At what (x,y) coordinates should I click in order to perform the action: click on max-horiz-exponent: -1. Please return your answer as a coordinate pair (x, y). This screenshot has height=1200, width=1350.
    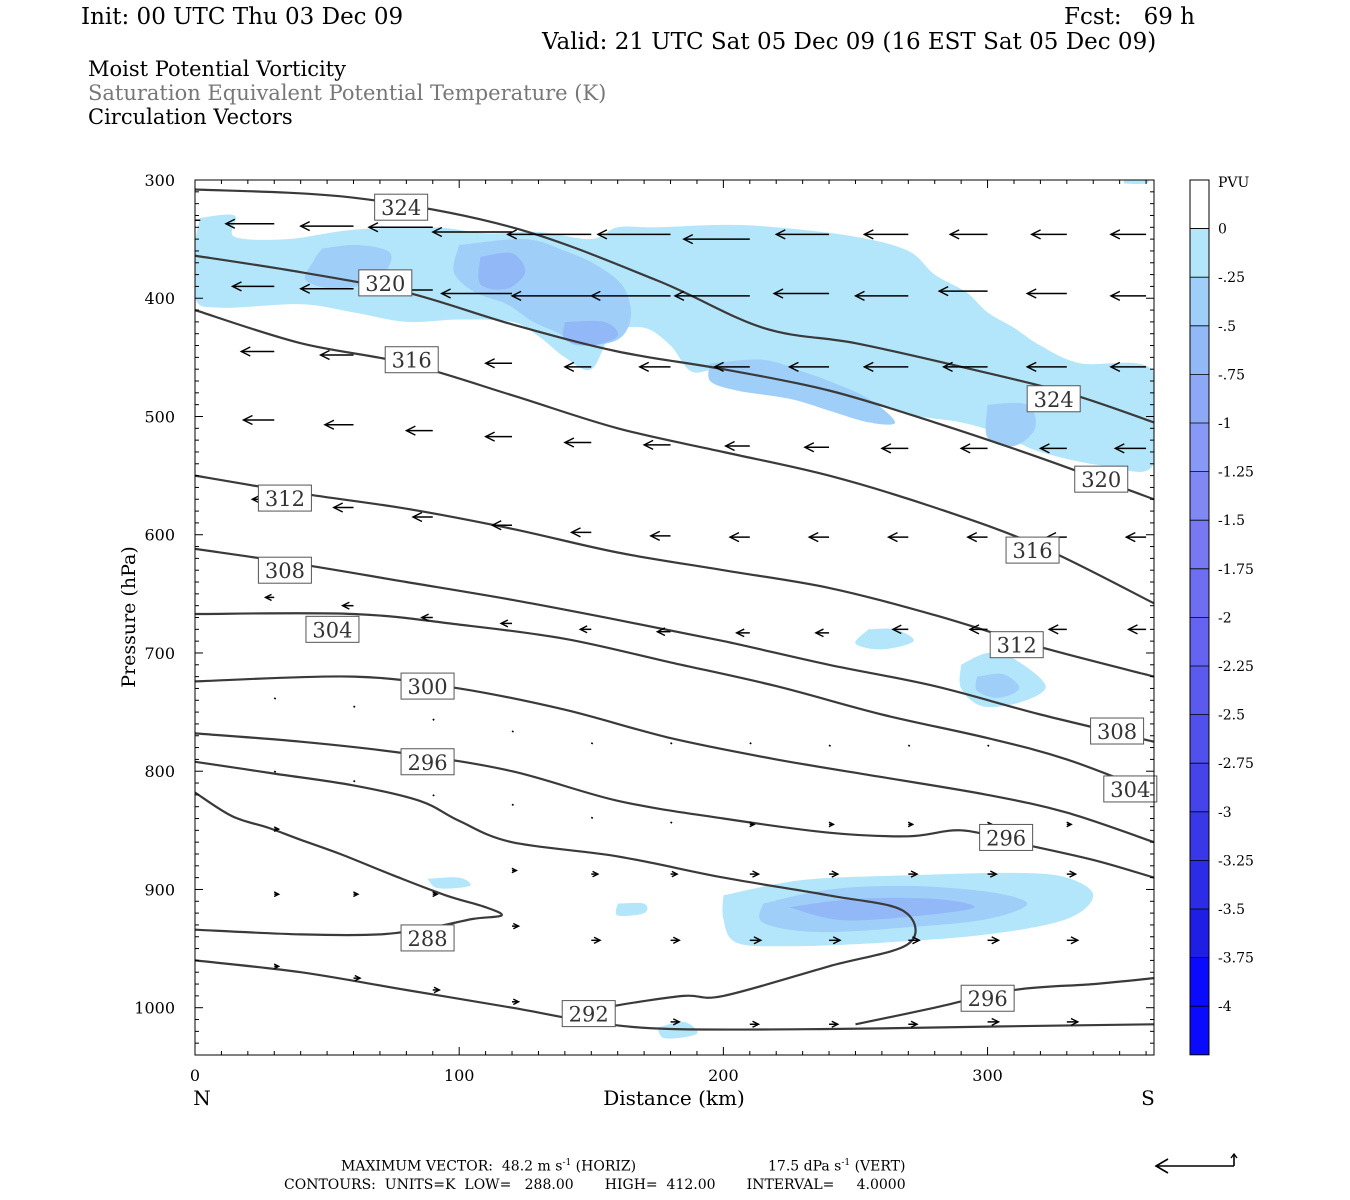
    Looking at the image, I should click on (567, 1163).